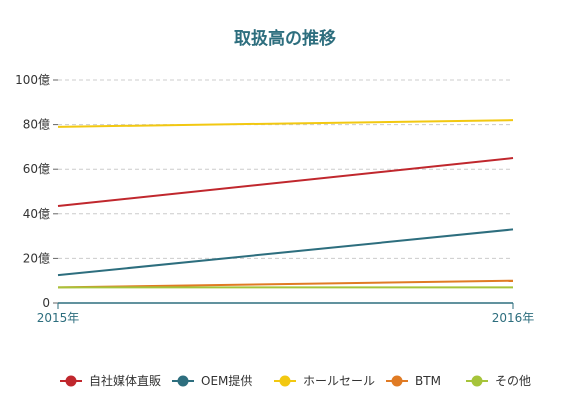  Describe the element at coordinates (36, 214) in the screenshot. I see `y-tick-label: 40億` at that location.